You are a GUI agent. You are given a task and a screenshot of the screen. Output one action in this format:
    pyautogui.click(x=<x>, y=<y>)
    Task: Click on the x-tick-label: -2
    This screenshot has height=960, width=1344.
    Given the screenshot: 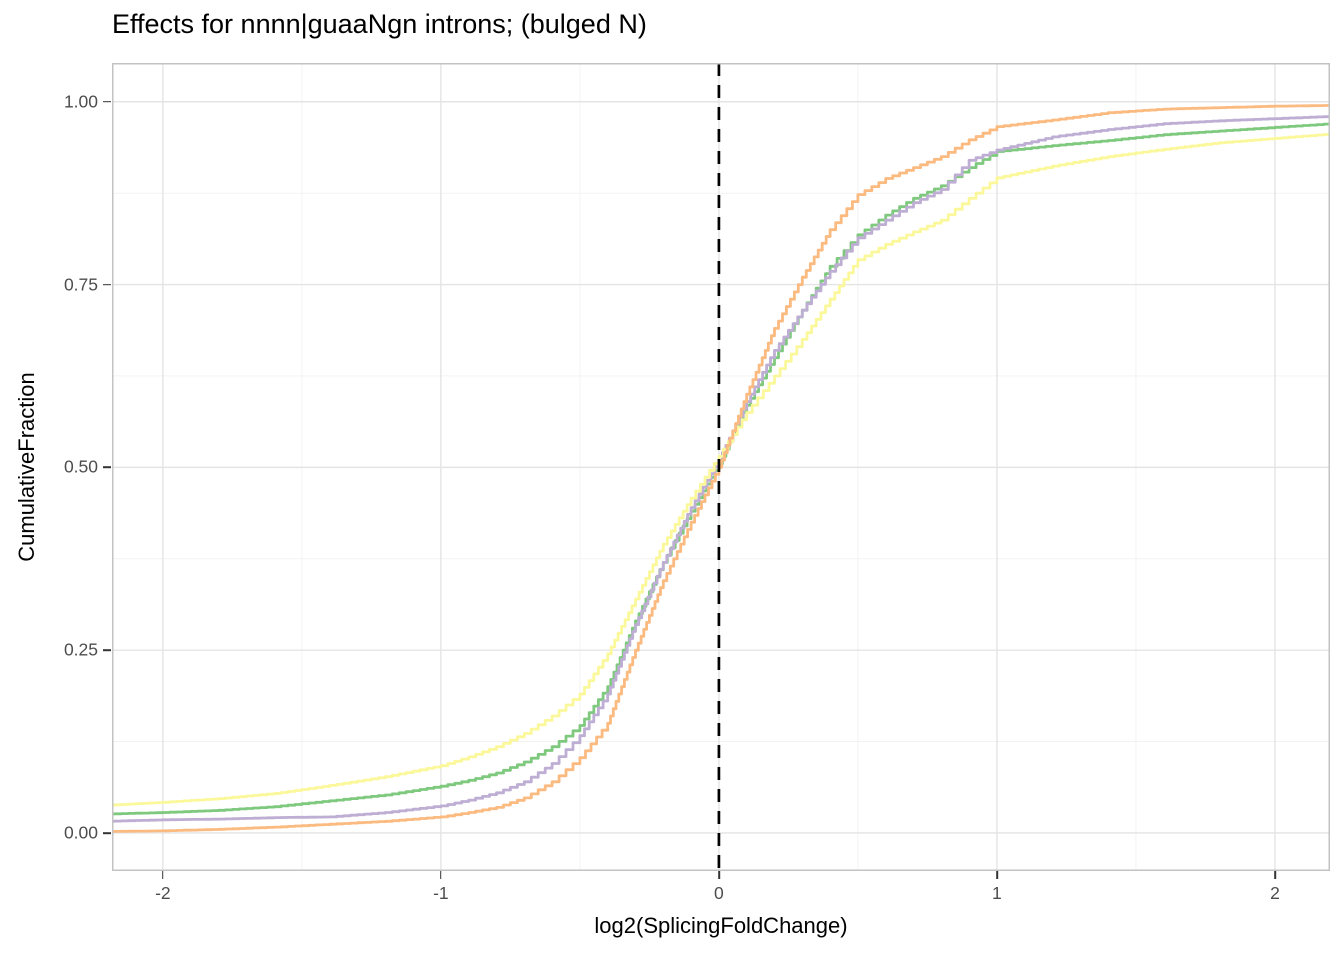 What is the action you would take?
    pyautogui.click(x=163, y=893)
    